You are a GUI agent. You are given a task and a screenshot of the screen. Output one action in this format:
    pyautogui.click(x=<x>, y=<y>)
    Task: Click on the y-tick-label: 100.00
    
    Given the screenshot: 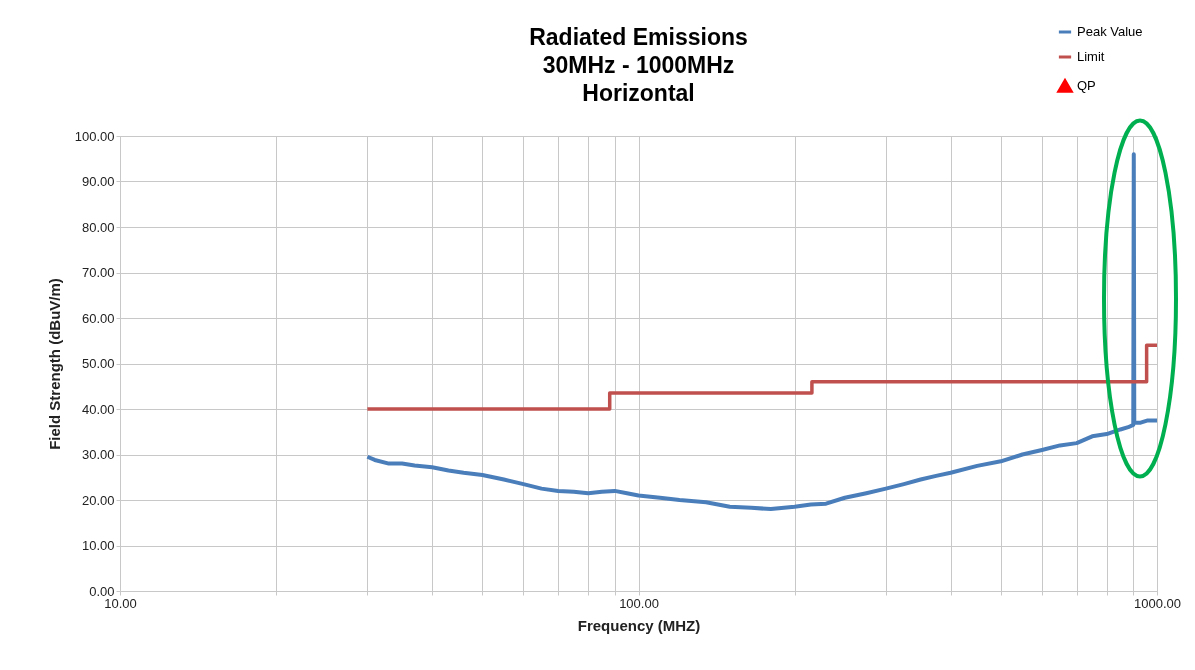 What is the action you would take?
    pyautogui.click(x=94, y=136)
    